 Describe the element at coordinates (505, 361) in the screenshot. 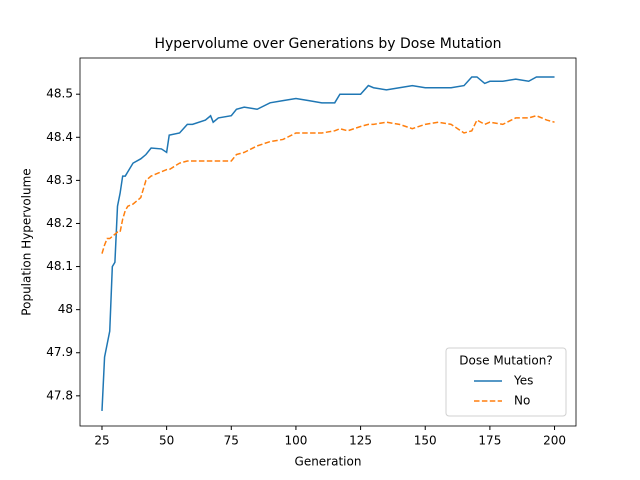

I see `legend-title: Dose Mutation?` at that location.